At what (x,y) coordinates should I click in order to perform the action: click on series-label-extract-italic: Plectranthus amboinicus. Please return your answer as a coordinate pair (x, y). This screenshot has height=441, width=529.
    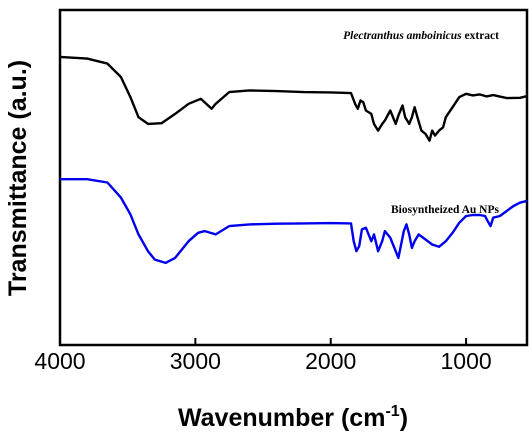
    Looking at the image, I should click on (402, 36).